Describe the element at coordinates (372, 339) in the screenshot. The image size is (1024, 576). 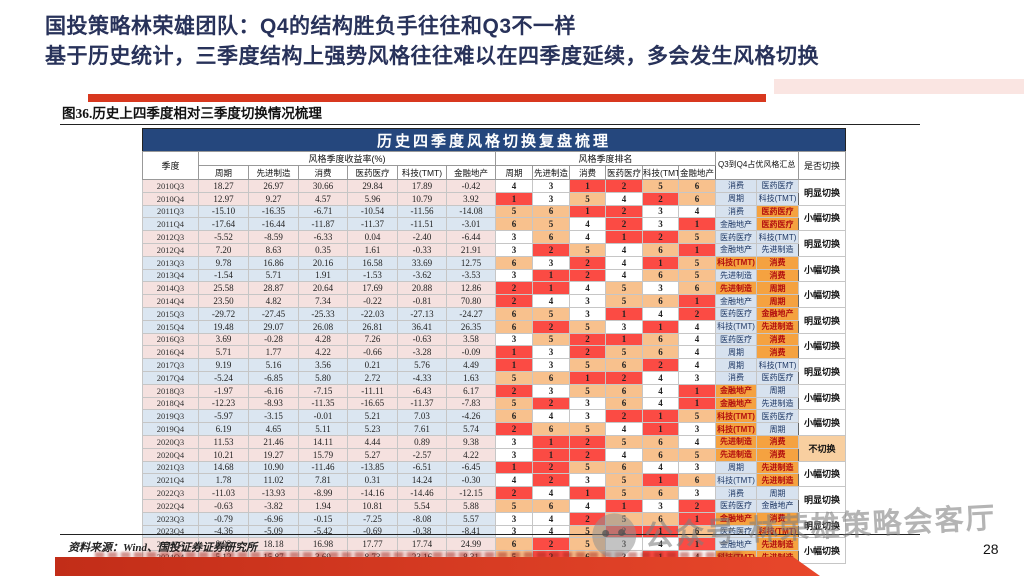
I see `return-cell: 7.26` at that location.